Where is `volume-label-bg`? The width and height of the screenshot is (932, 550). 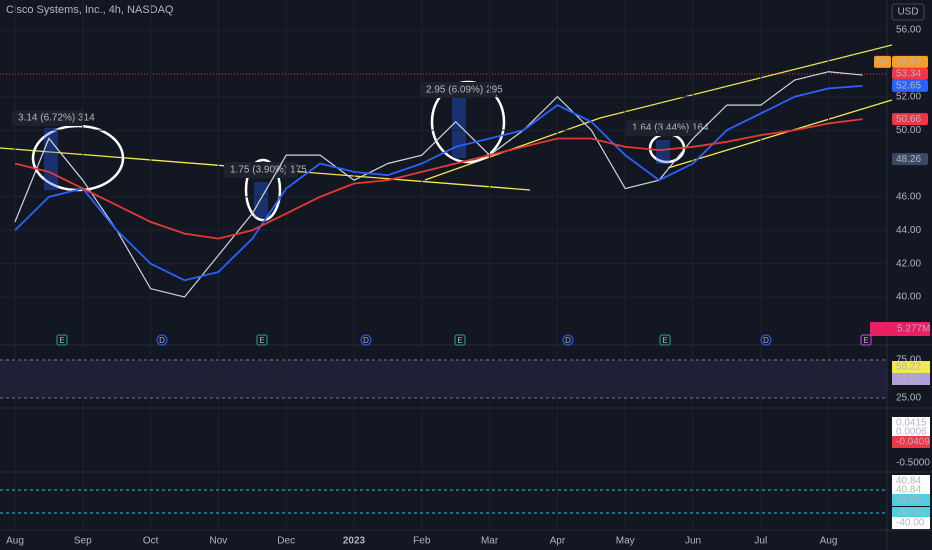 volume-label-bg is located at coordinates (900, 329).